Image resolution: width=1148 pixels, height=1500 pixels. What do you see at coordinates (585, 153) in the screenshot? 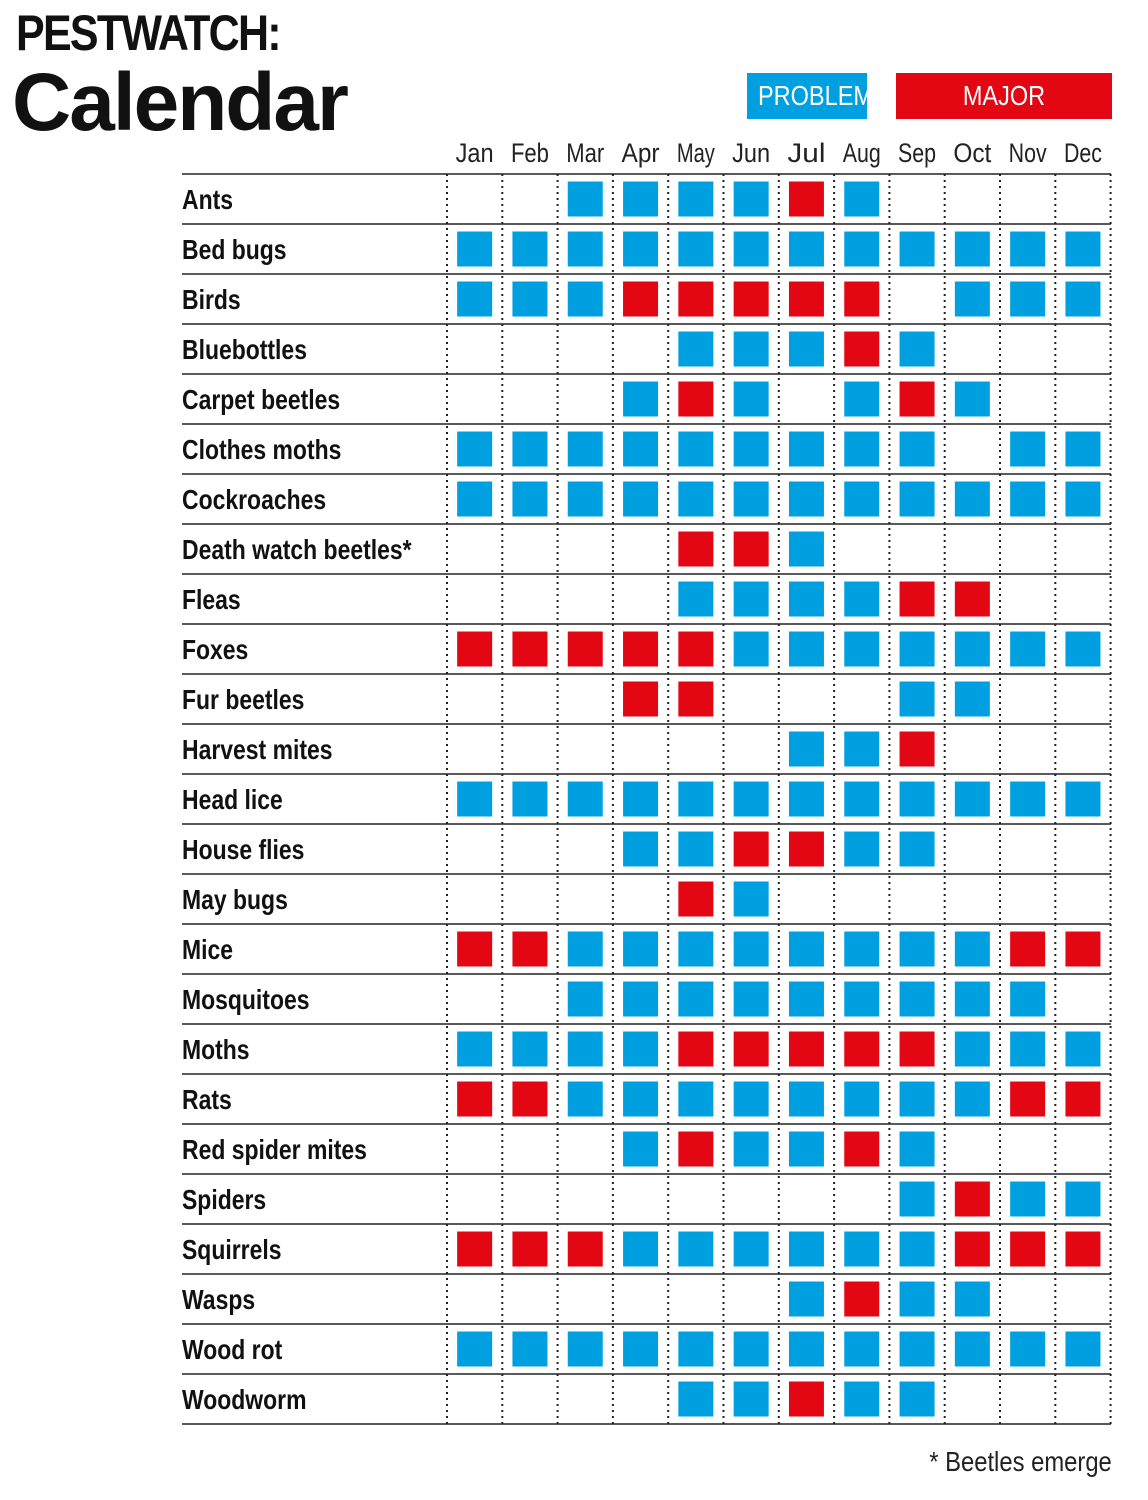
I see `month-label: Mar` at bounding box center [585, 153].